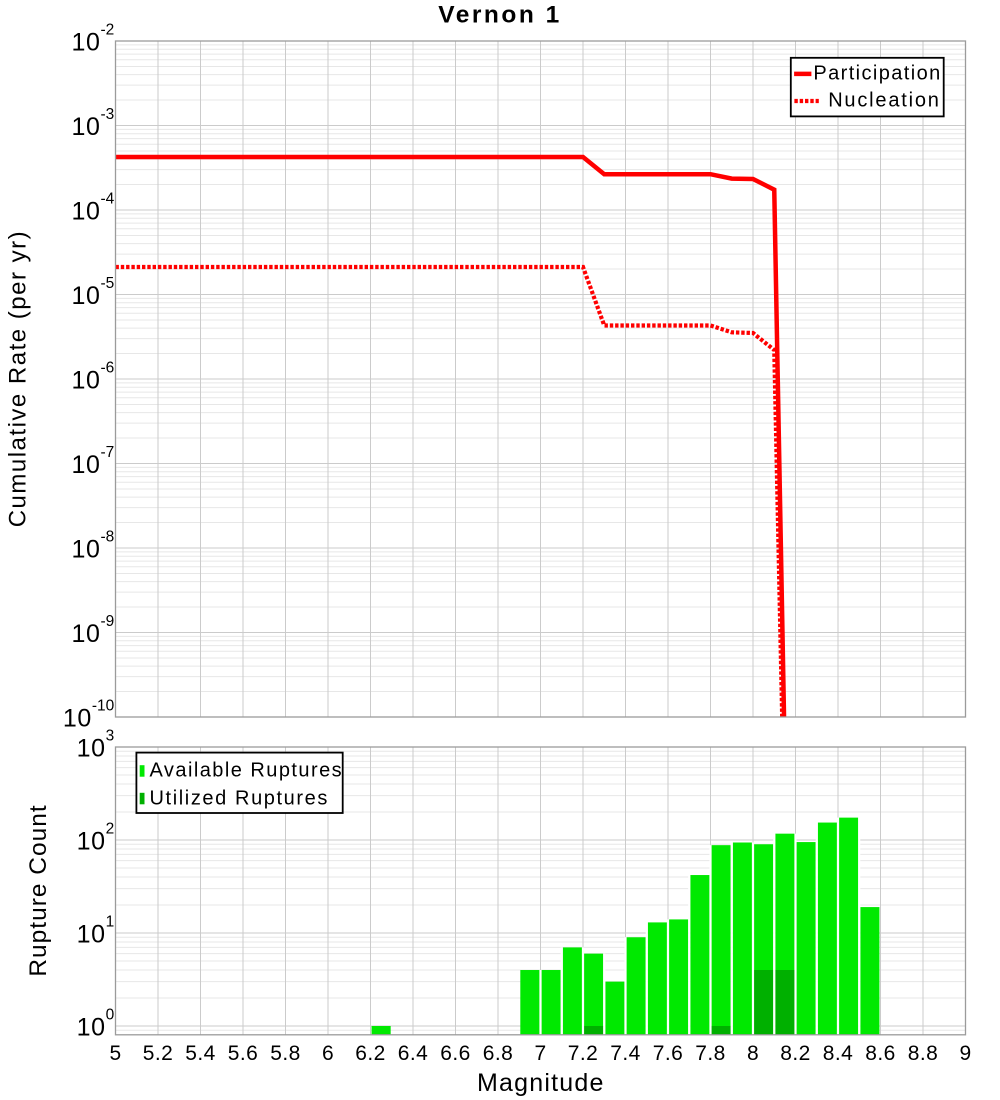 This screenshot has width=1000, height=1100. Describe the element at coordinates (92, 376) in the screenshot. I see `svg-text: 10⁻⁶` at that location.